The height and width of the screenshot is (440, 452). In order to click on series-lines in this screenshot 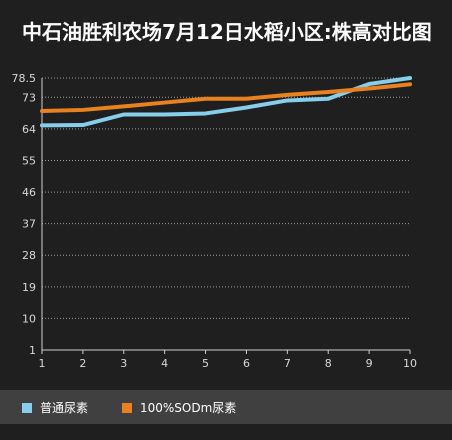, I will do `click(226, 102)`.